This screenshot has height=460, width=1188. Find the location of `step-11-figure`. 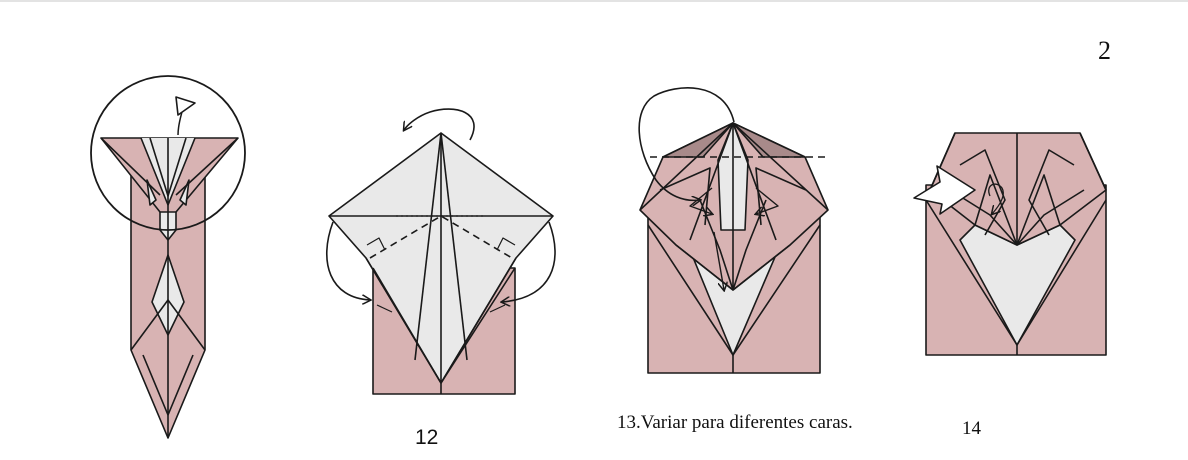

step-11-figure is located at coordinates (168, 257).